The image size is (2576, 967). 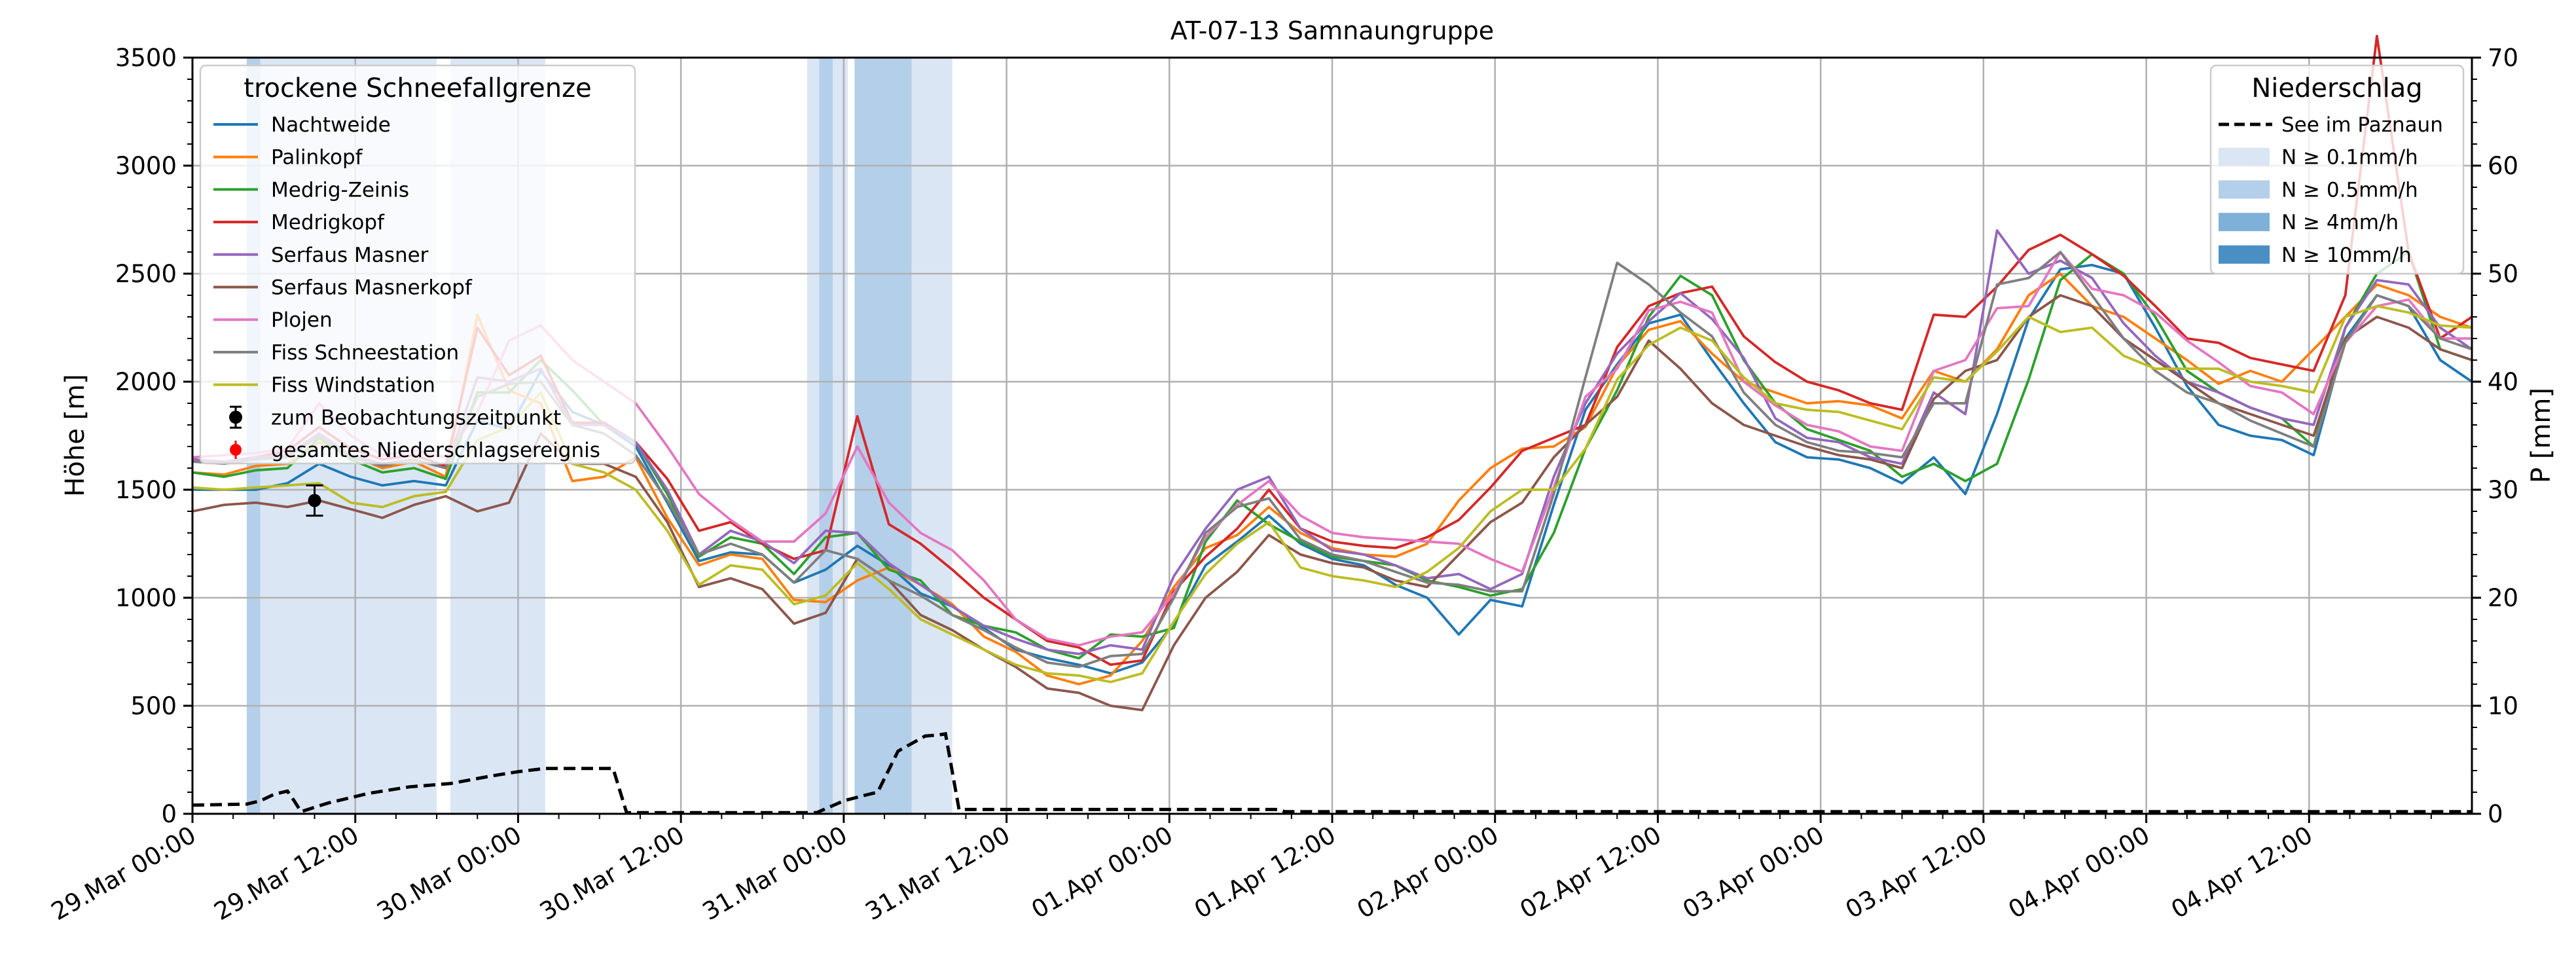 What do you see at coordinates (146, 382) in the screenshot?
I see `y-tick-label: 2000` at bounding box center [146, 382].